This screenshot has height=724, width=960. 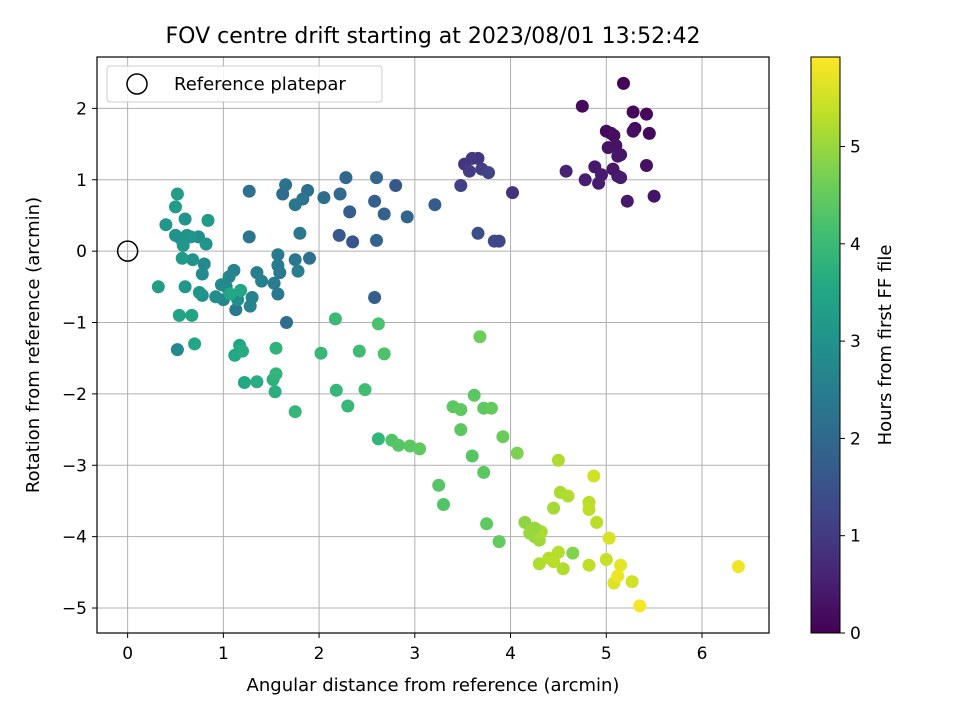 I want to click on y-tick-label: −3, so click(x=74, y=466).